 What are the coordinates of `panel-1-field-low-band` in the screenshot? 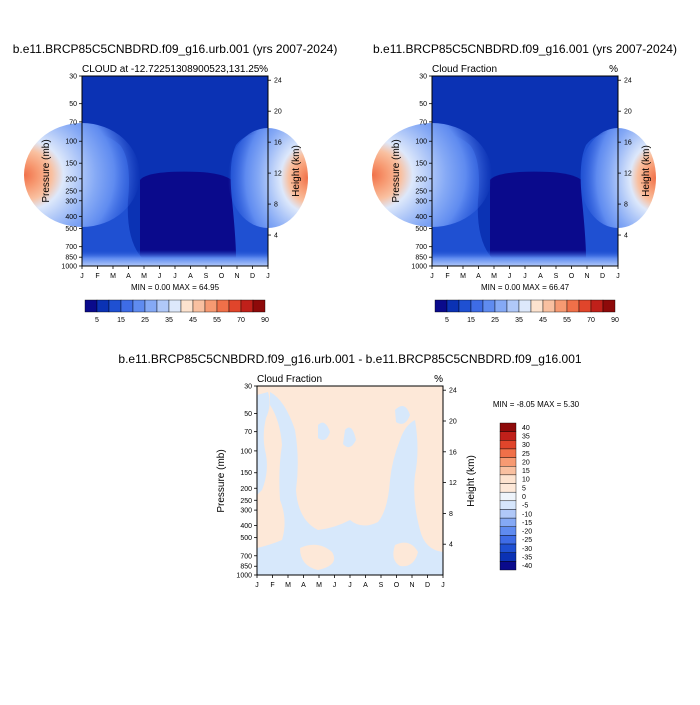 It's located at (175, 258).